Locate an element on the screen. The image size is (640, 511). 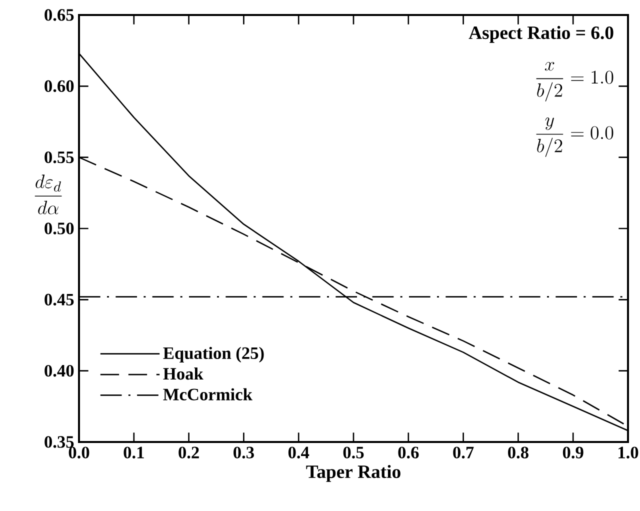
y-tick-label: 0.35 is located at coordinates (59, 442).